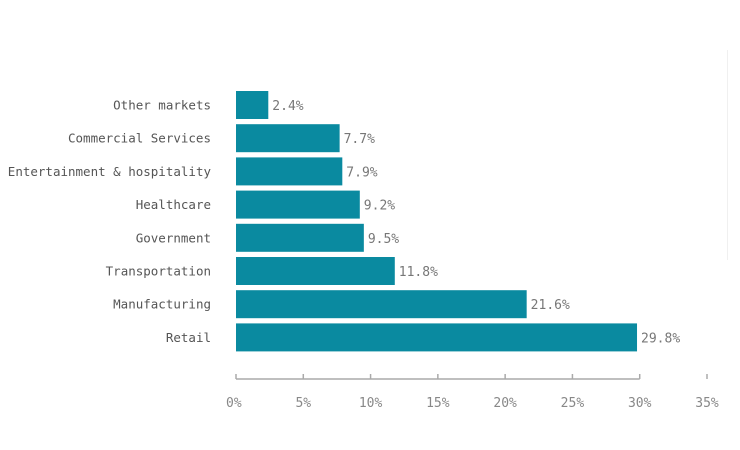 This screenshot has height=450, width=740. What do you see at coordinates (707, 403) in the screenshot?
I see `x-tick-label: 35%` at bounding box center [707, 403].